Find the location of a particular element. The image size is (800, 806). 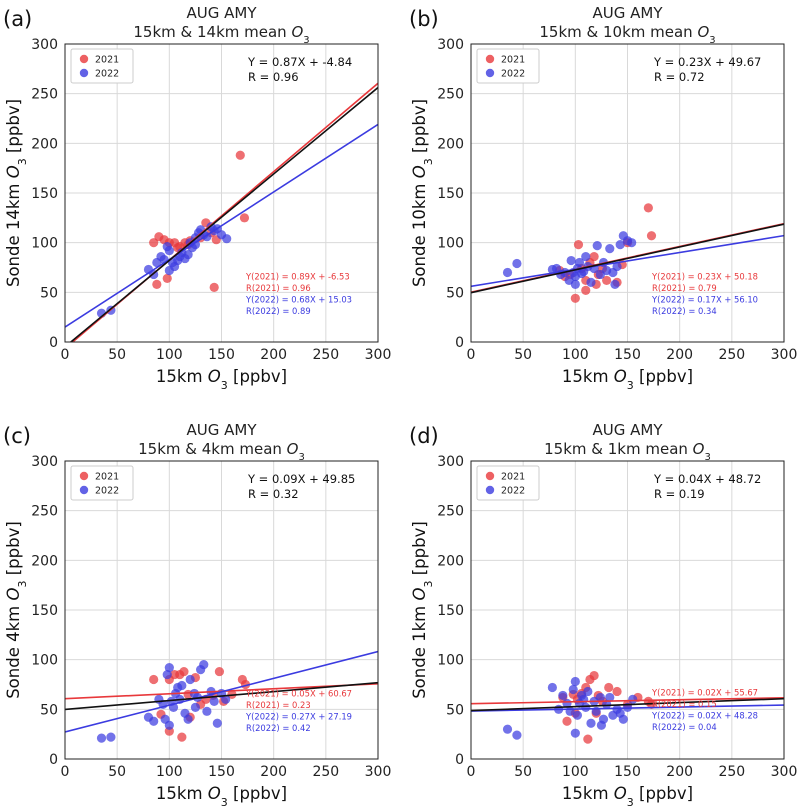

y-axis-label-text: Sonde 10km is located at coordinates (419, 232).